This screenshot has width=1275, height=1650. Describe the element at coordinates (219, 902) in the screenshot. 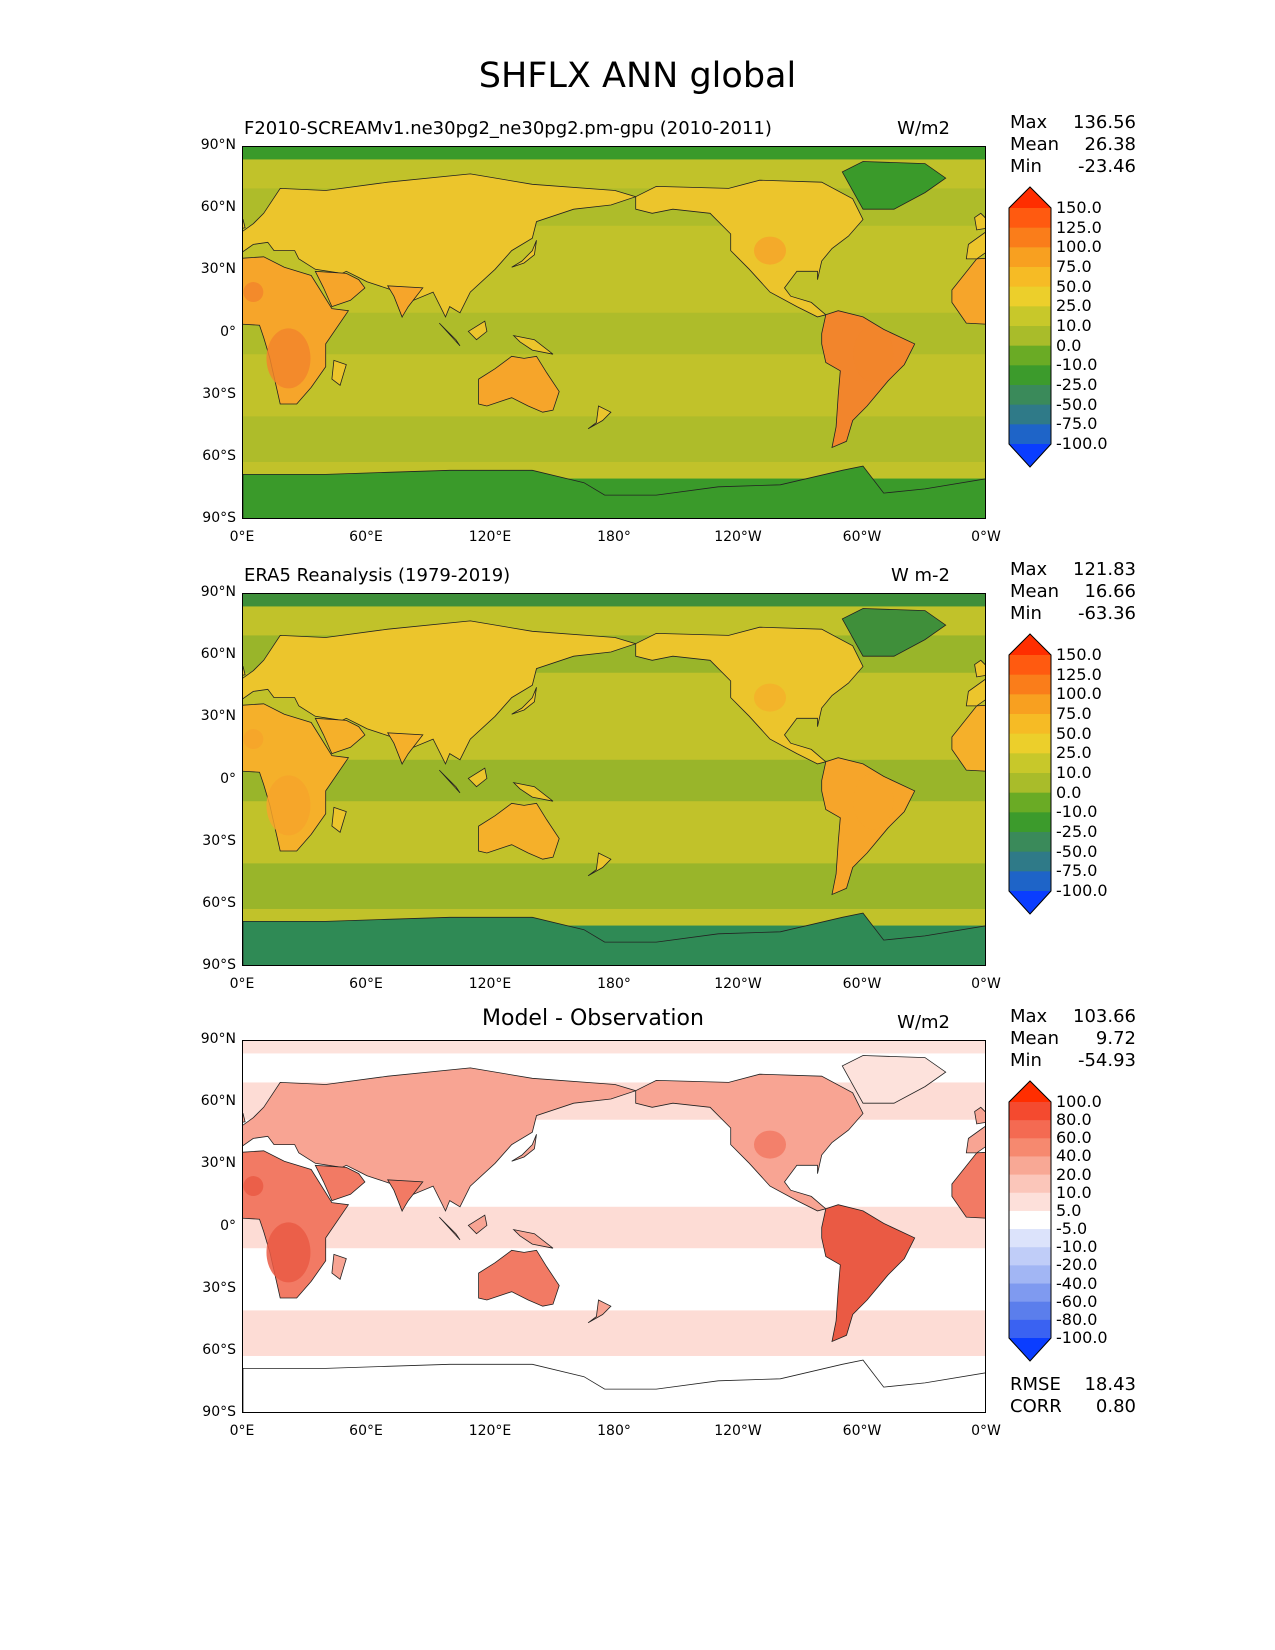

I see `lat-tick-label: 60°S` at that location.